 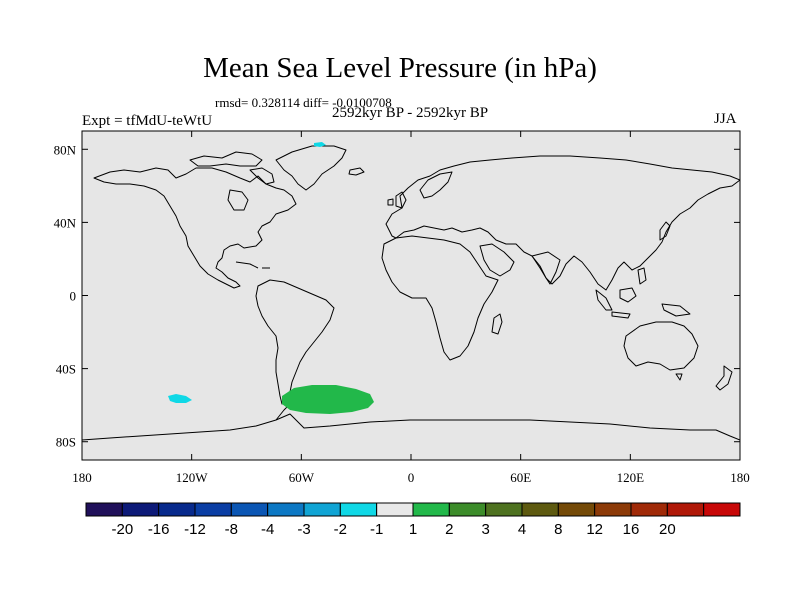 What do you see at coordinates (65, 149) in the screenshot?
I see `y-tick-label: 80N` at bounding box center [65, 149].